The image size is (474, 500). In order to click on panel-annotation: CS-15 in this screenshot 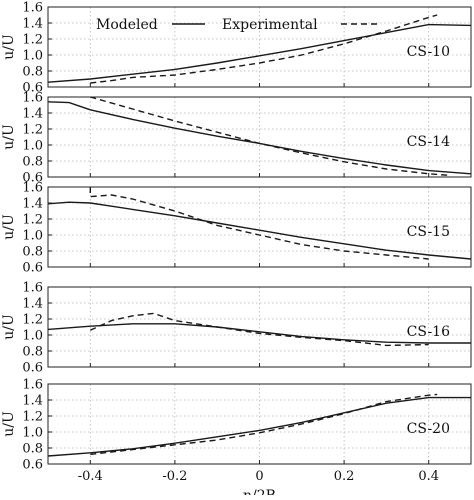, I will do `click(428, 232)`.